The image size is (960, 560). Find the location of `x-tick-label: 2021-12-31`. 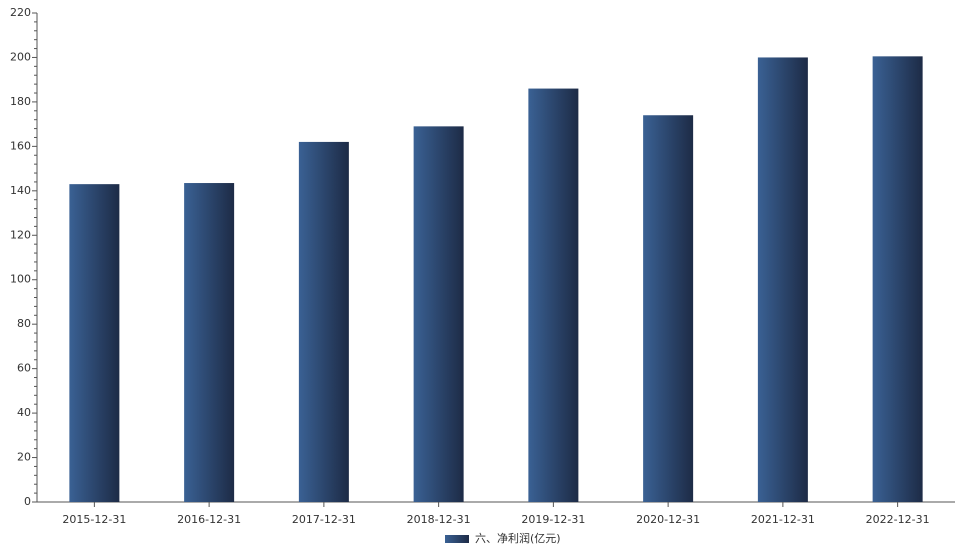

x-tick-label: 2021-12-31 is located at coordinates (783, 519).